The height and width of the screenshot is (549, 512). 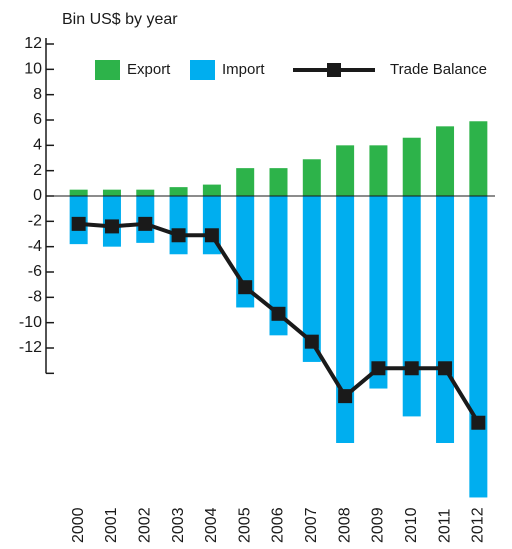 I want to click on x-tick-label: 2008, so click(x=344, y=525).